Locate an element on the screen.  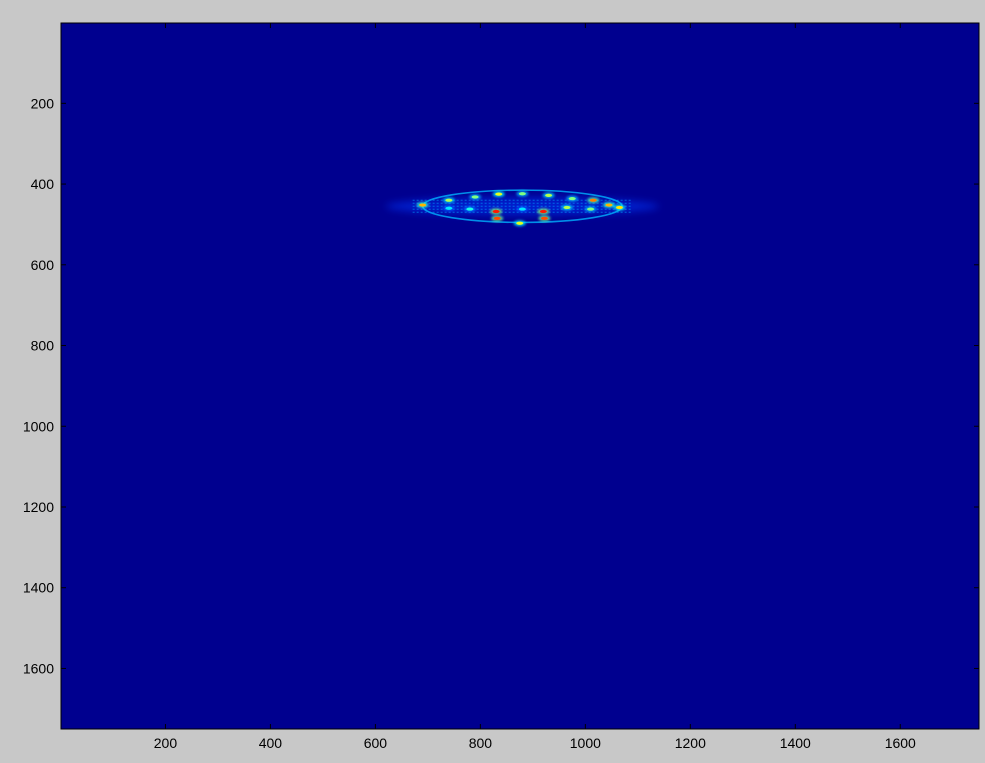
x-tick-label: 1000 is located at coordinates (585, 743).